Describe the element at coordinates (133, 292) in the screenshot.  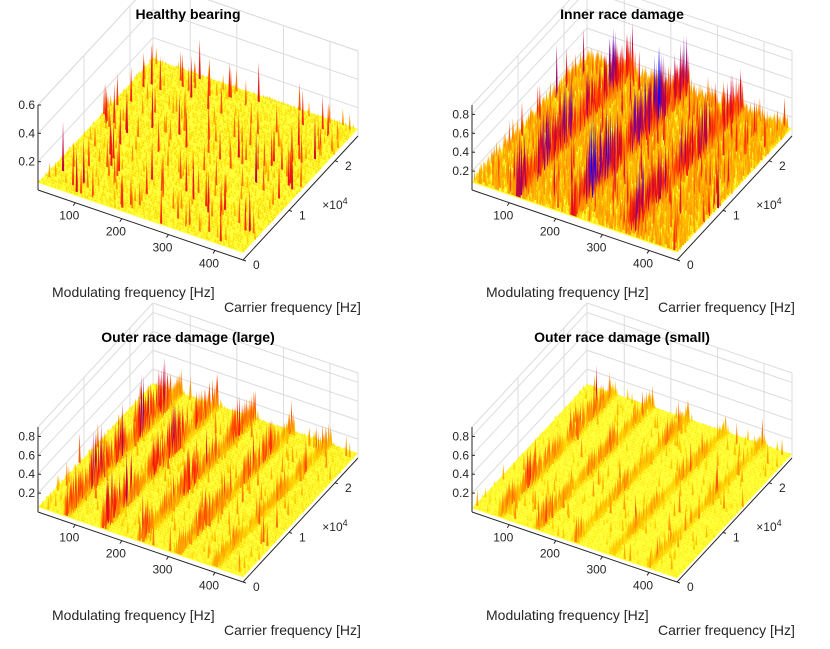
I see `x-axis-label: Modulating frequency [Hz]` at that location.